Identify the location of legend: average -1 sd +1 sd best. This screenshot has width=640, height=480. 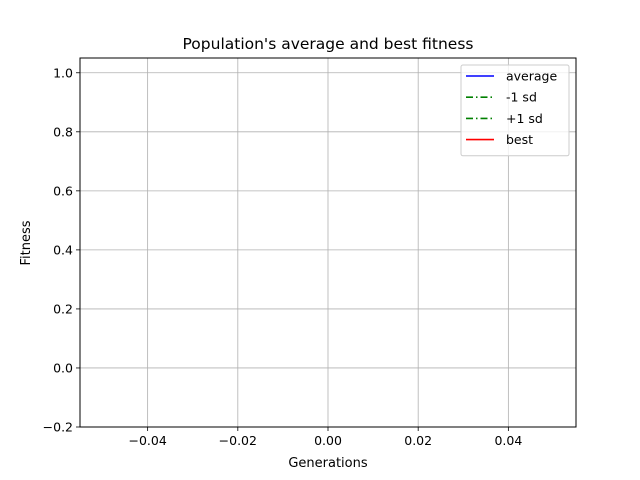
(515, 110).